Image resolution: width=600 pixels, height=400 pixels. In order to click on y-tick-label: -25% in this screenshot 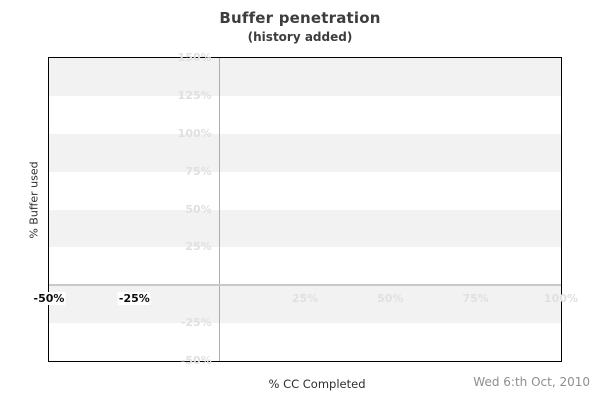, I will do `click(196, 323)`.